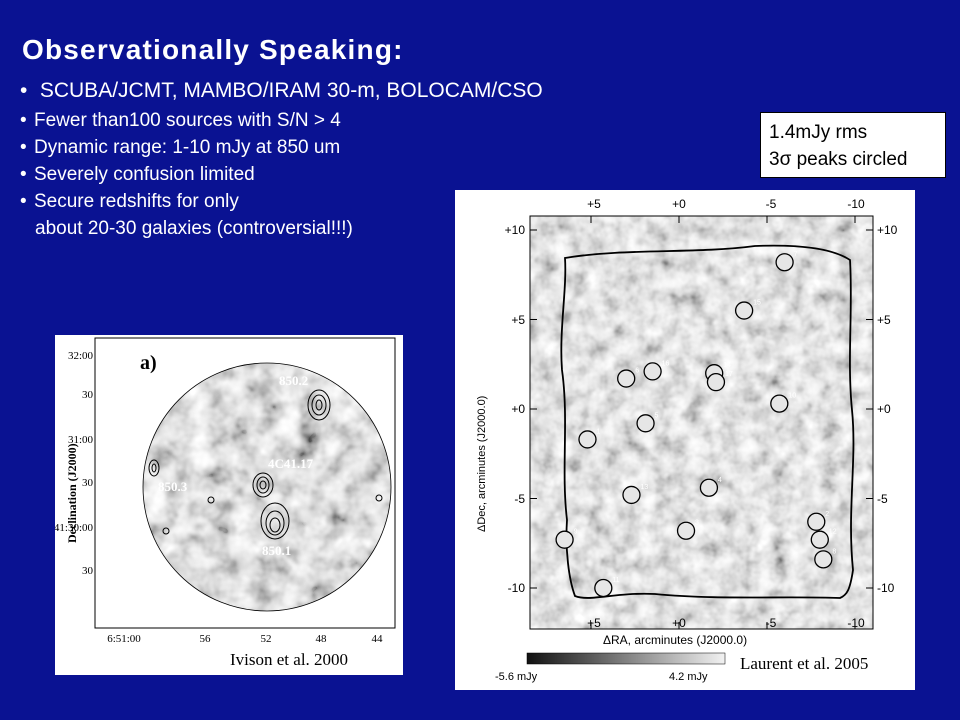  What do you see at coordinates (720, 480) in the screenshot?
I see `source-id-label: 4` at bounding box center [720, 480].